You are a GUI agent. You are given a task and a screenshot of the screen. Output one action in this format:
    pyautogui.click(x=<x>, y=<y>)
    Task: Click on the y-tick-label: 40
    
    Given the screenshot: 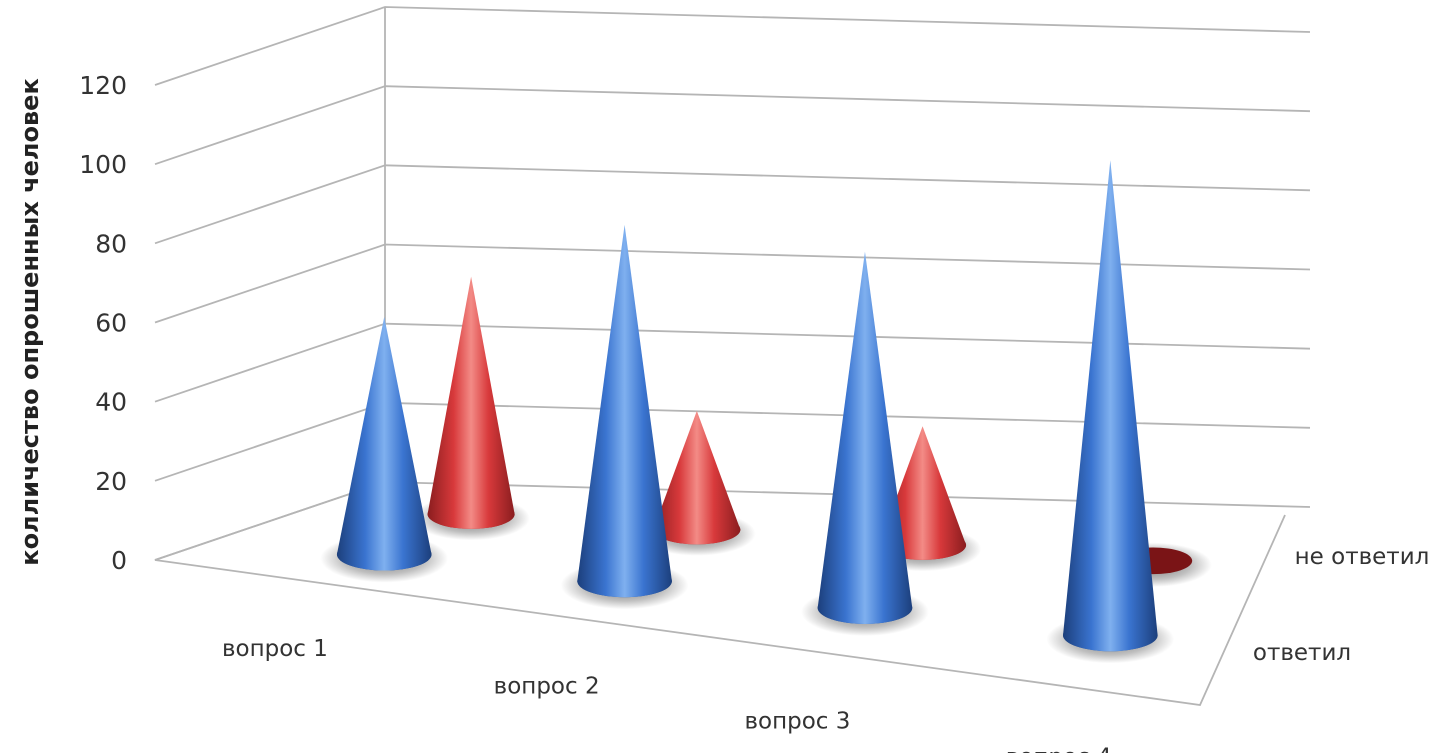 What is the action you would take?
    pyautogui.click(x=111, y=402)
    